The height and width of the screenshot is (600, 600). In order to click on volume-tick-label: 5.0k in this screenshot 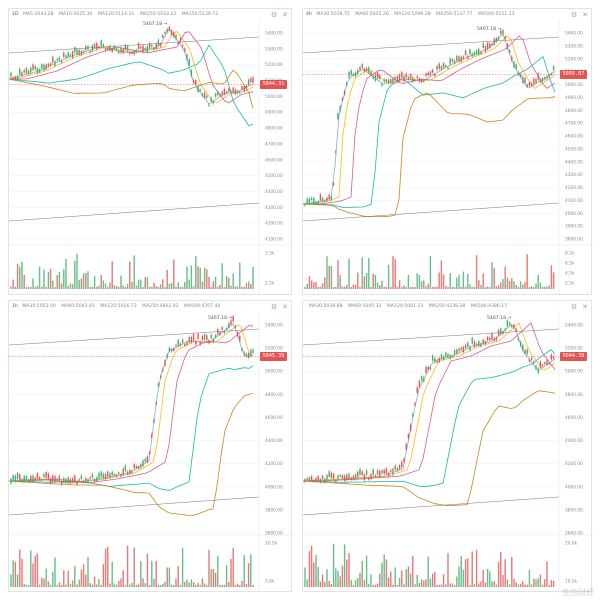, I will do `click(270, 582)`.